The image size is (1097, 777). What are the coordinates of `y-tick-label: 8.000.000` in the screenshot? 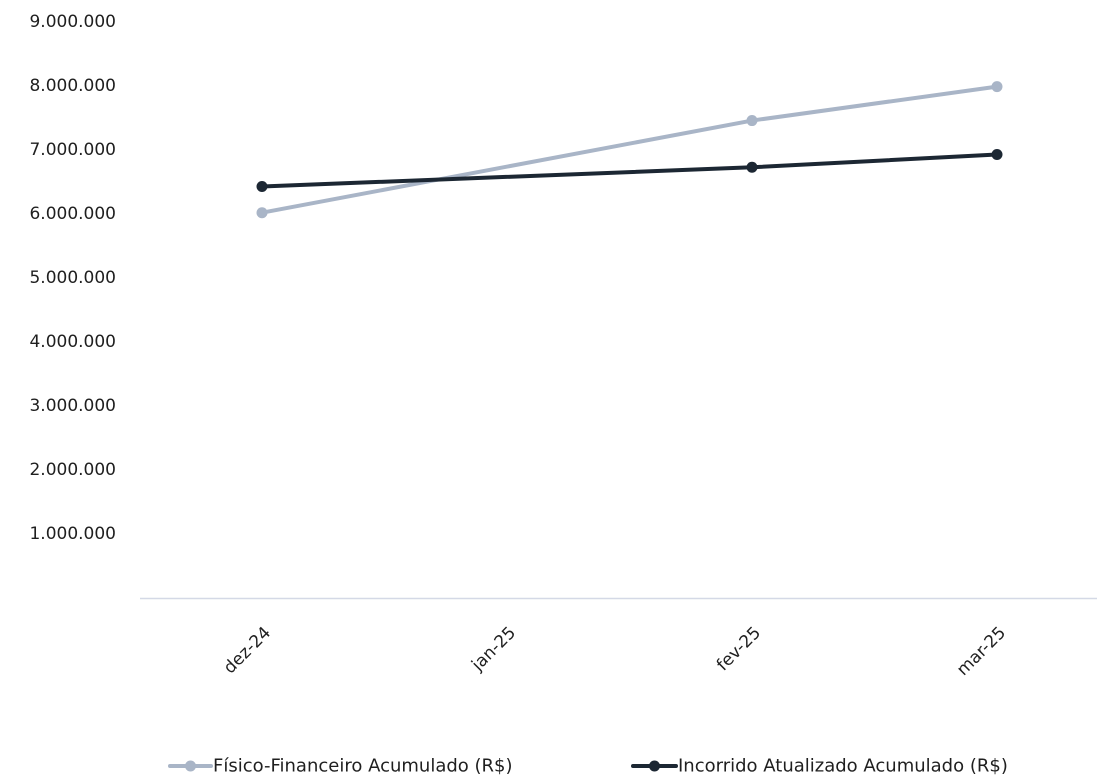 It's located at (72, 86).